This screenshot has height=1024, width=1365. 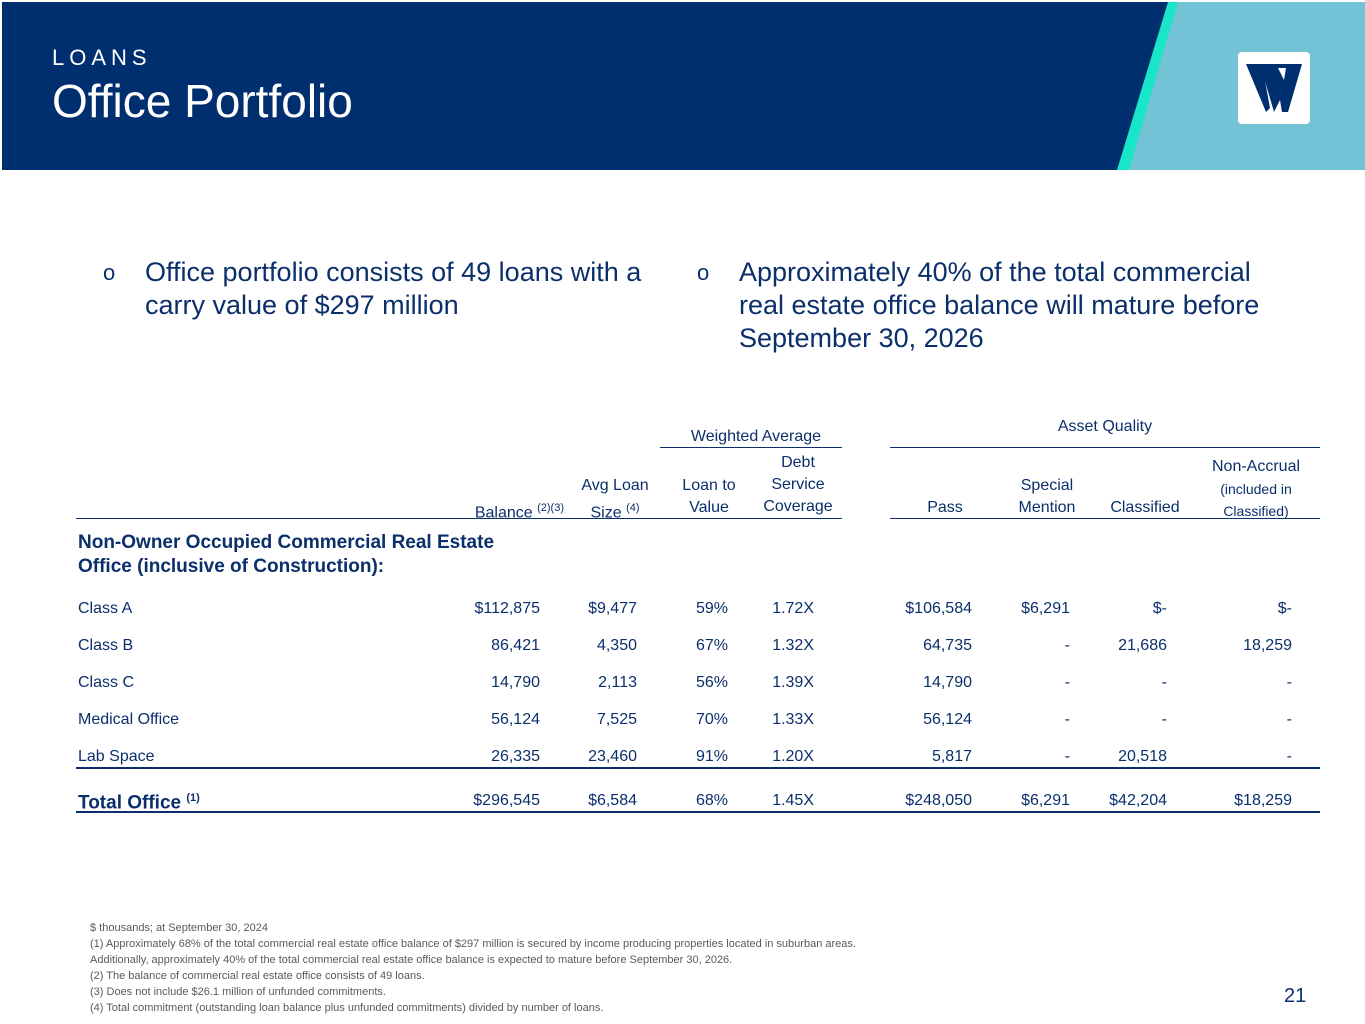 What do you see at coordinates (612, 756) in the screenshot?
I see `cell-avg-loan: 23,460` at bounding box center [612, 756].